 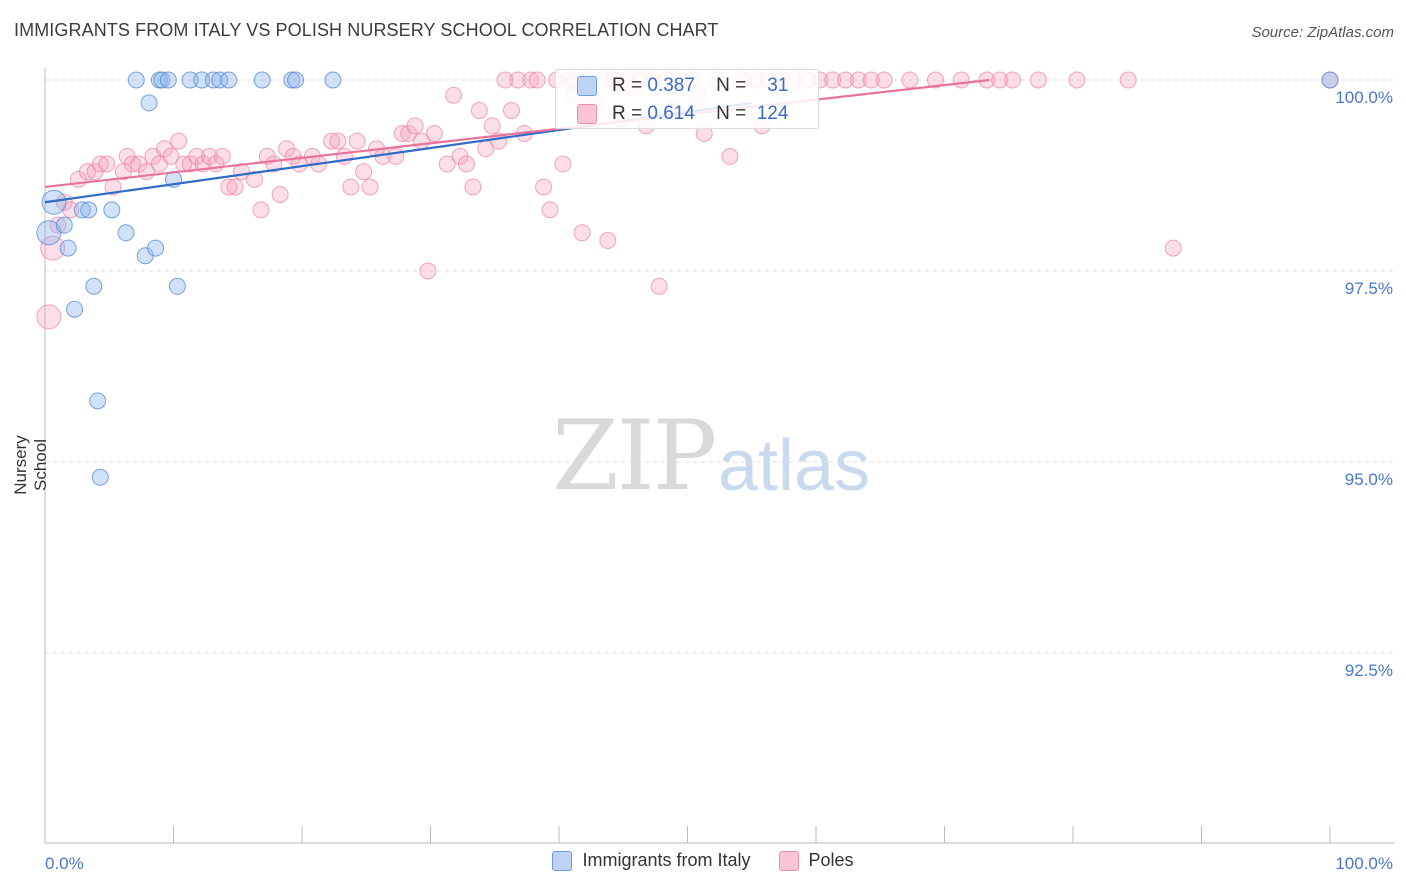 I want to click on legend-italy-swatch-icon, so click(x=562, y=860).